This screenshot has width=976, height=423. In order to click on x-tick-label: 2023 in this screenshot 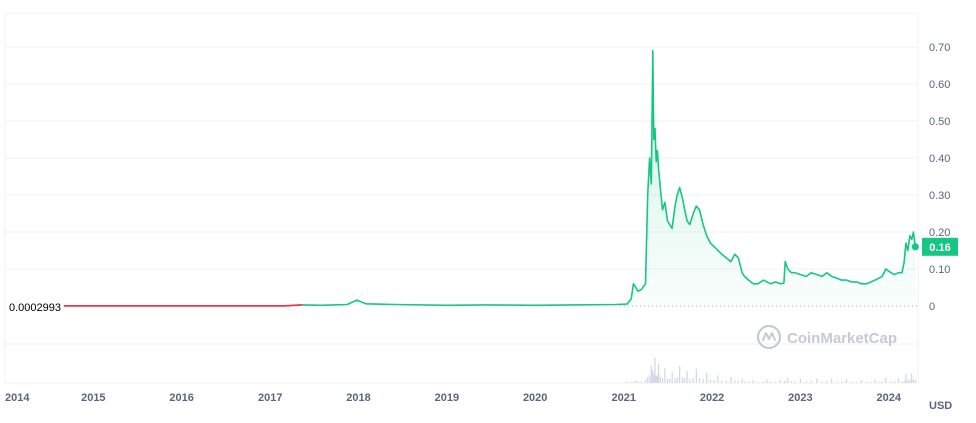, I will do `click(800, 398)`.